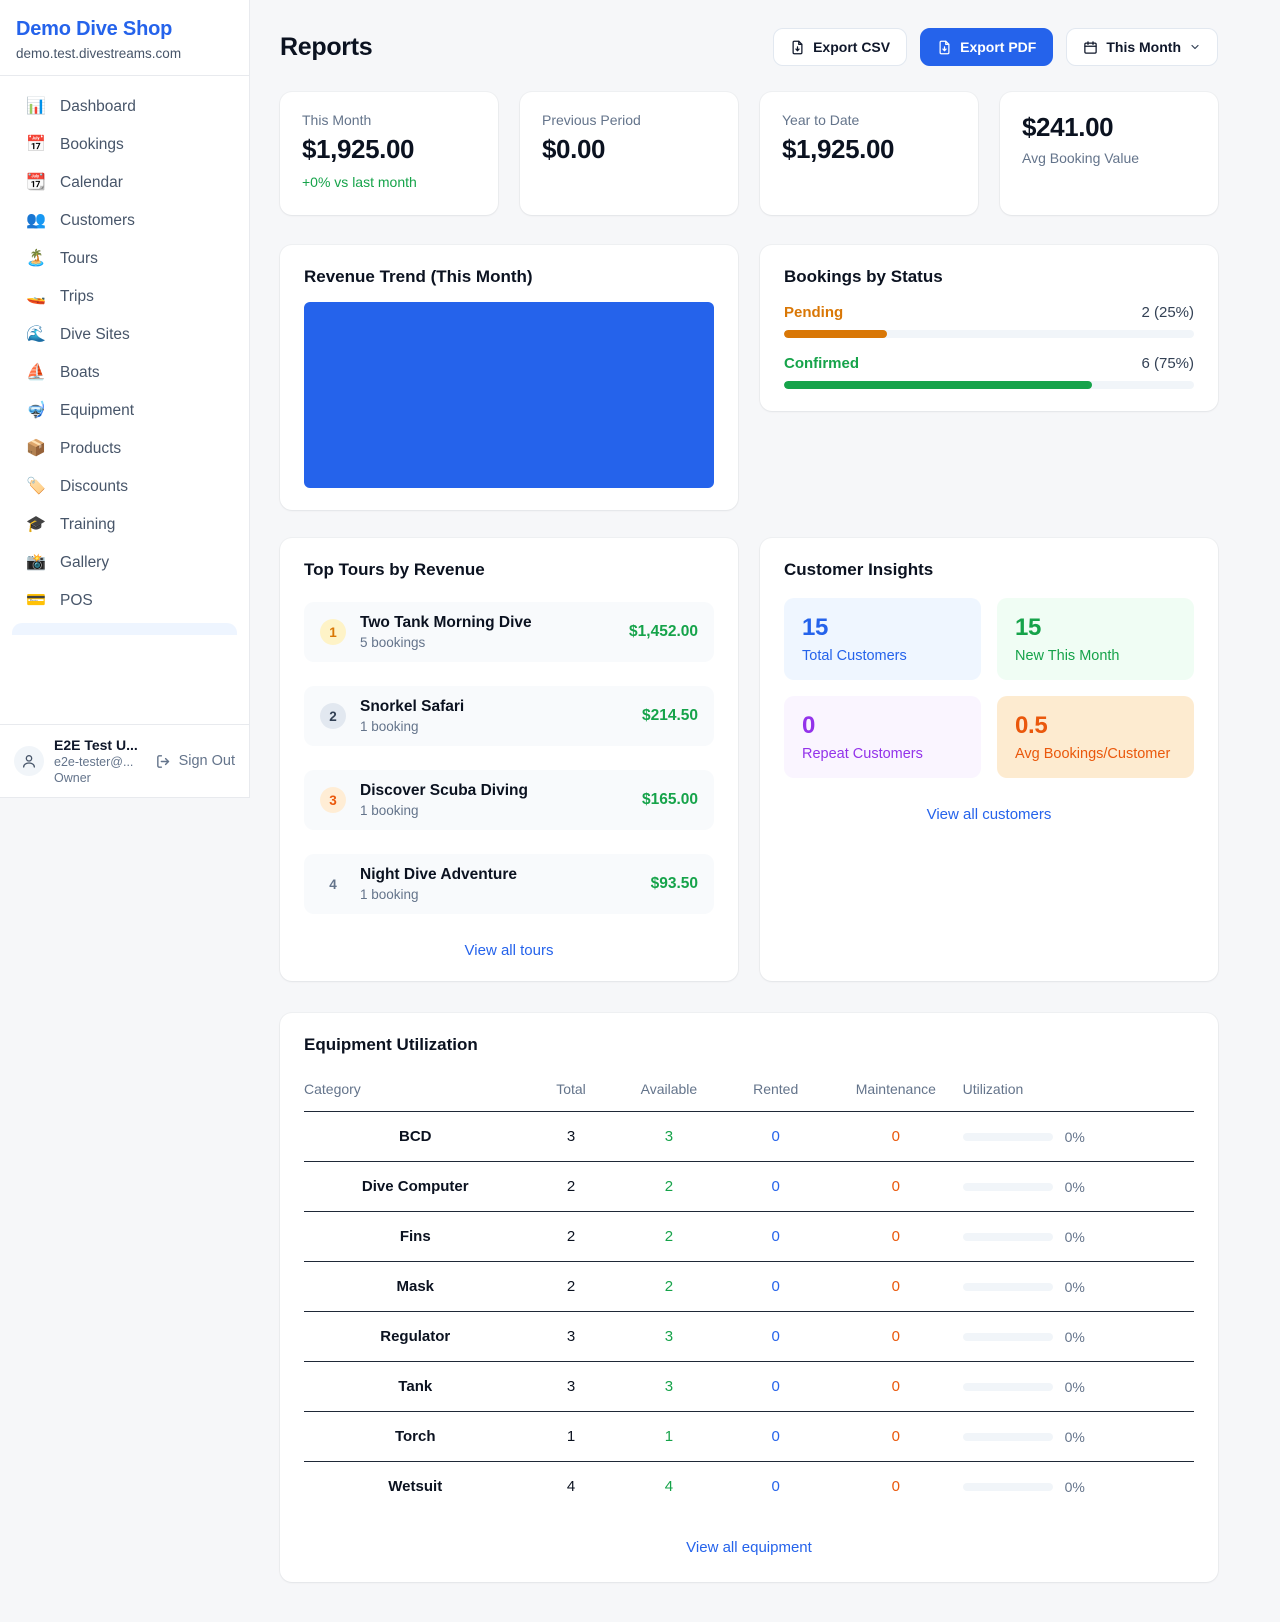 The height and width of the screenshot is (1622, 1280). I want to click on wave-icon: 🌊, so click(36, 334).